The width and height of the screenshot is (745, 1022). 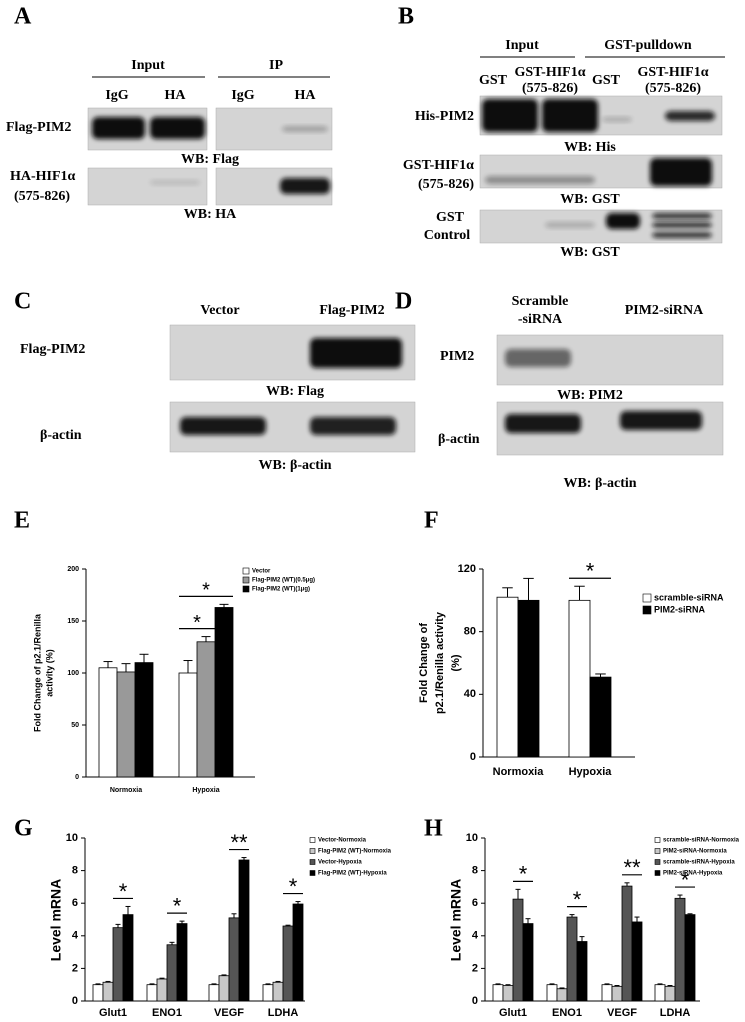 I want to click on row-label: GST, so click(x=450, y=217).